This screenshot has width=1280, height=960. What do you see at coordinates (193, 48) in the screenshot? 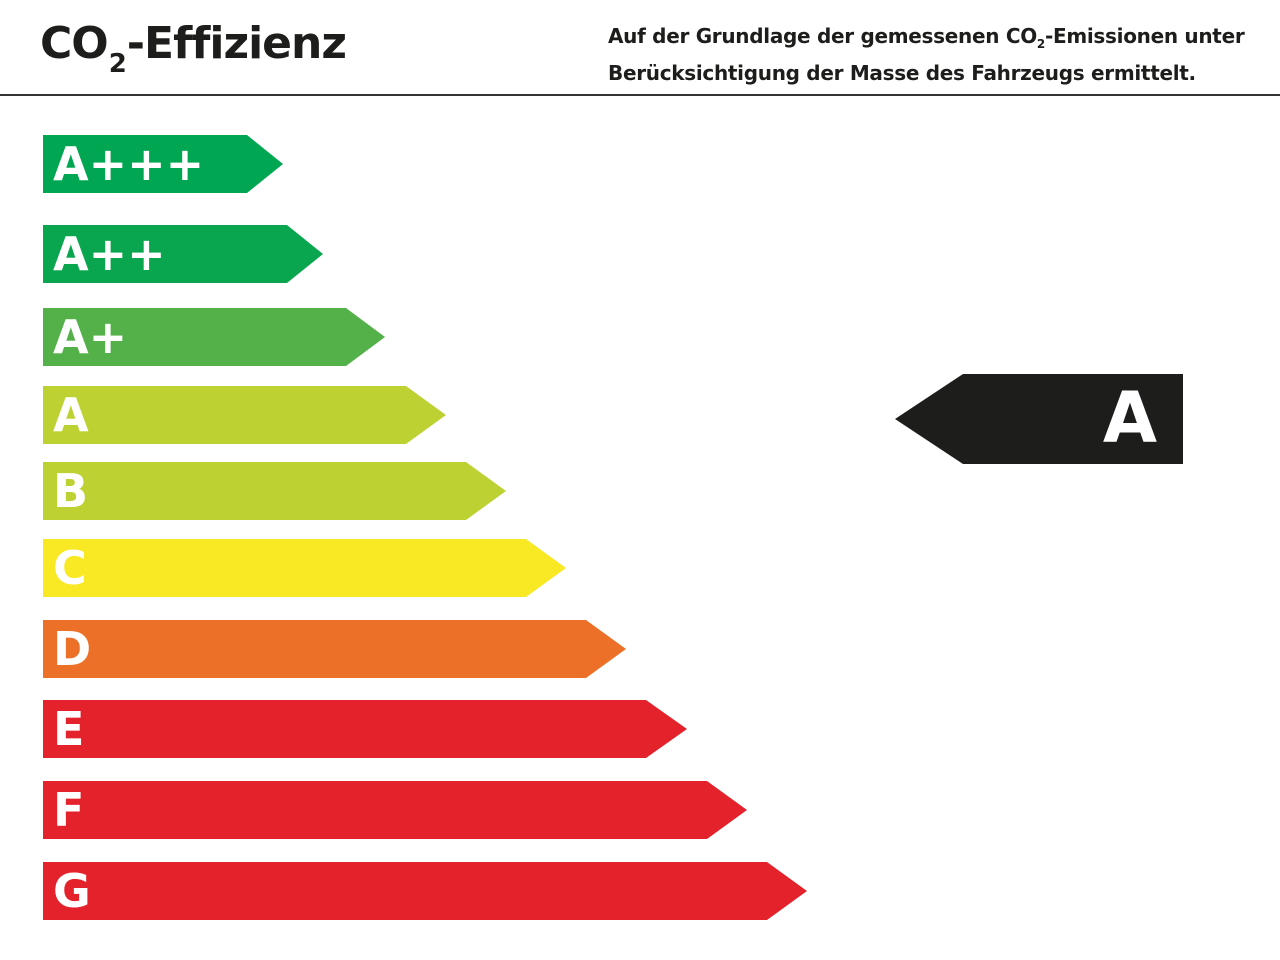
I see `page-title: CO2-Effizienz` at bounding box center [193, 48].